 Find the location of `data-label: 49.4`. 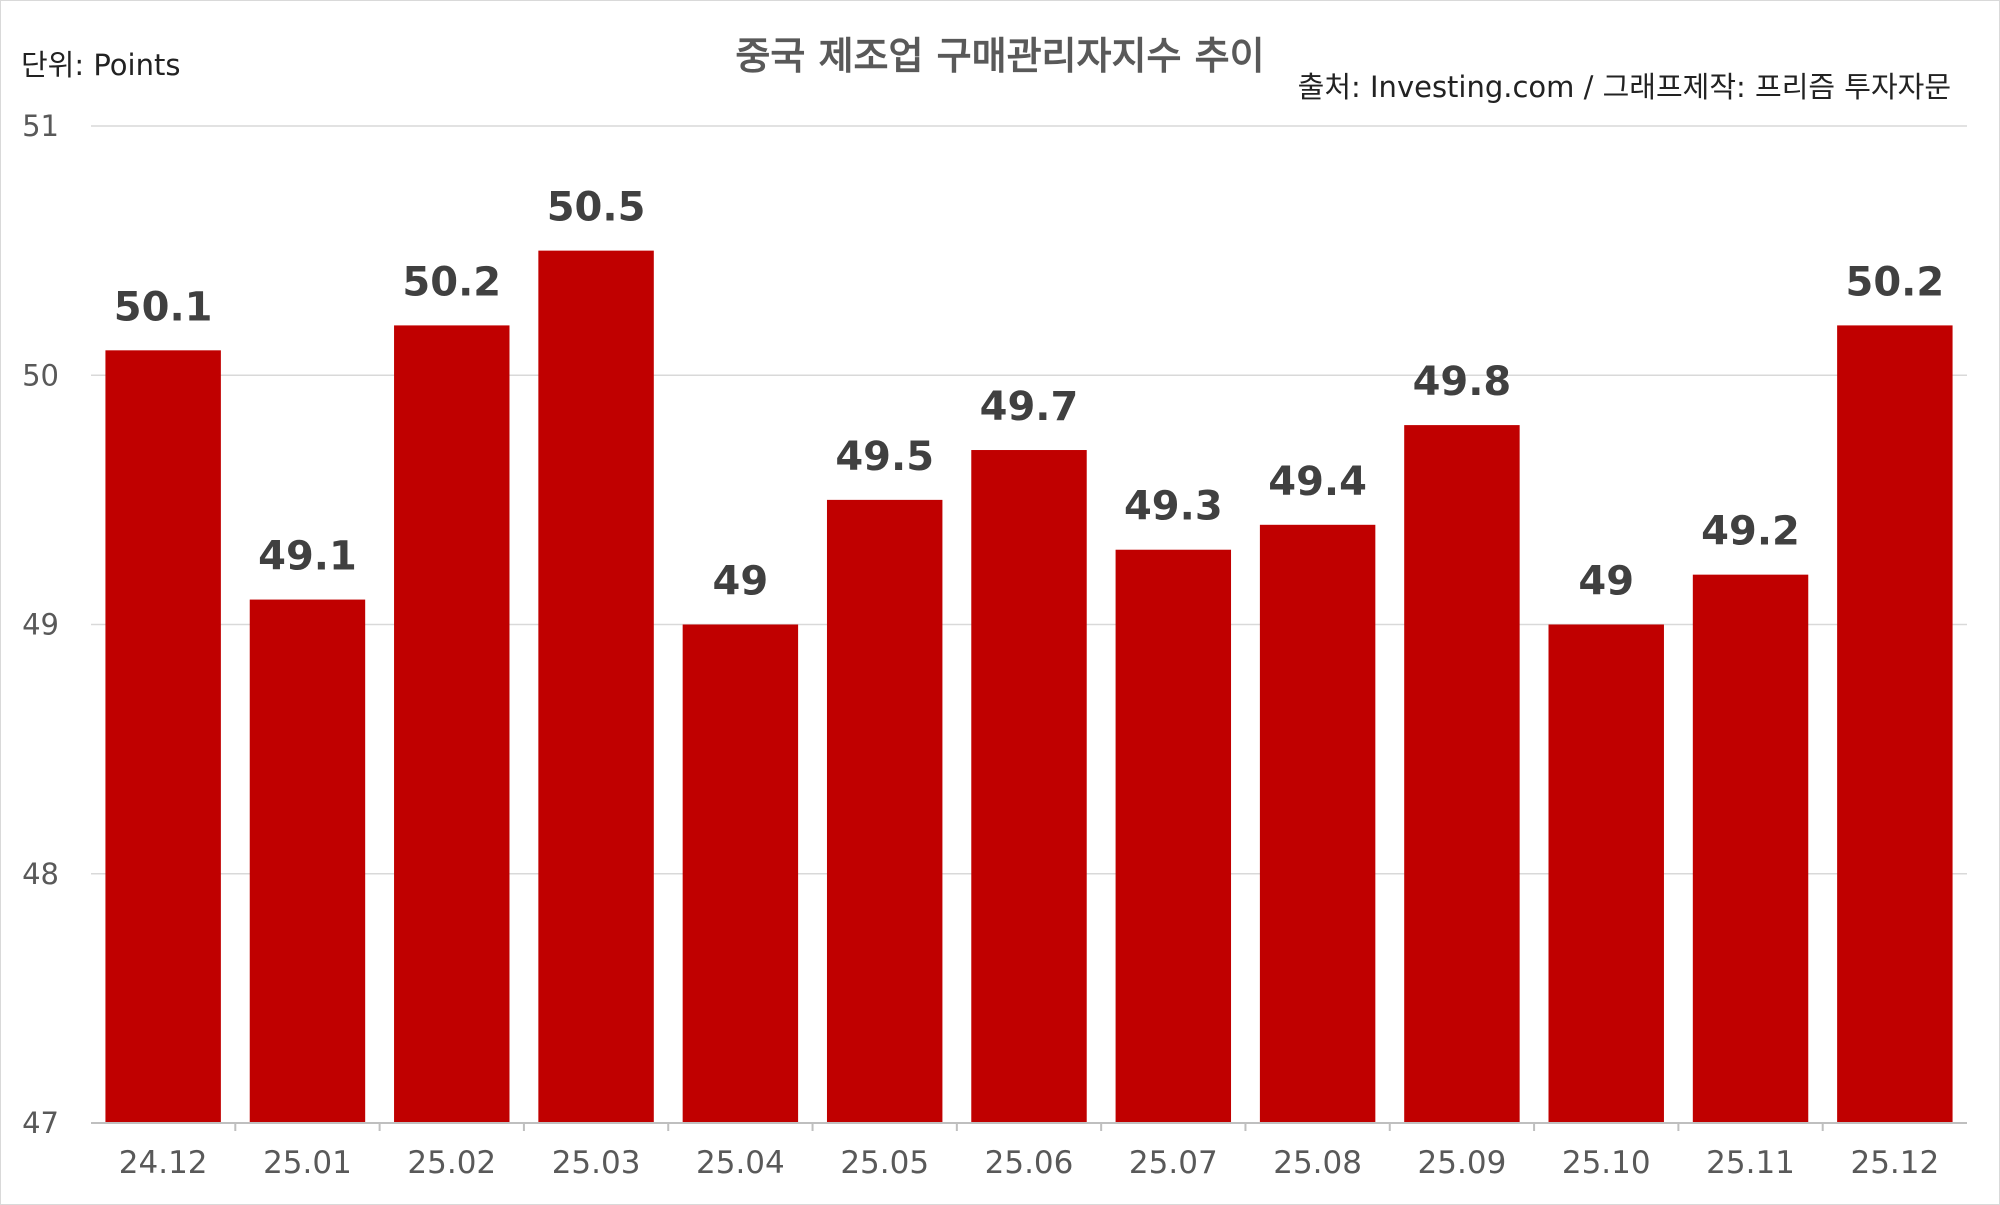

data-label: 49.4 is located at coordinates (1317, 482).